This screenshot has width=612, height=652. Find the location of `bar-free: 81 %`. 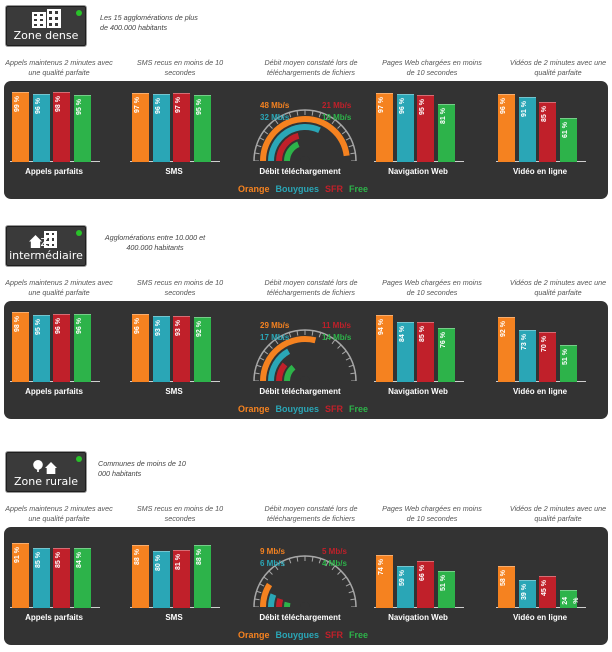

bar-free: 81 % is located at coordinates (446, 133).